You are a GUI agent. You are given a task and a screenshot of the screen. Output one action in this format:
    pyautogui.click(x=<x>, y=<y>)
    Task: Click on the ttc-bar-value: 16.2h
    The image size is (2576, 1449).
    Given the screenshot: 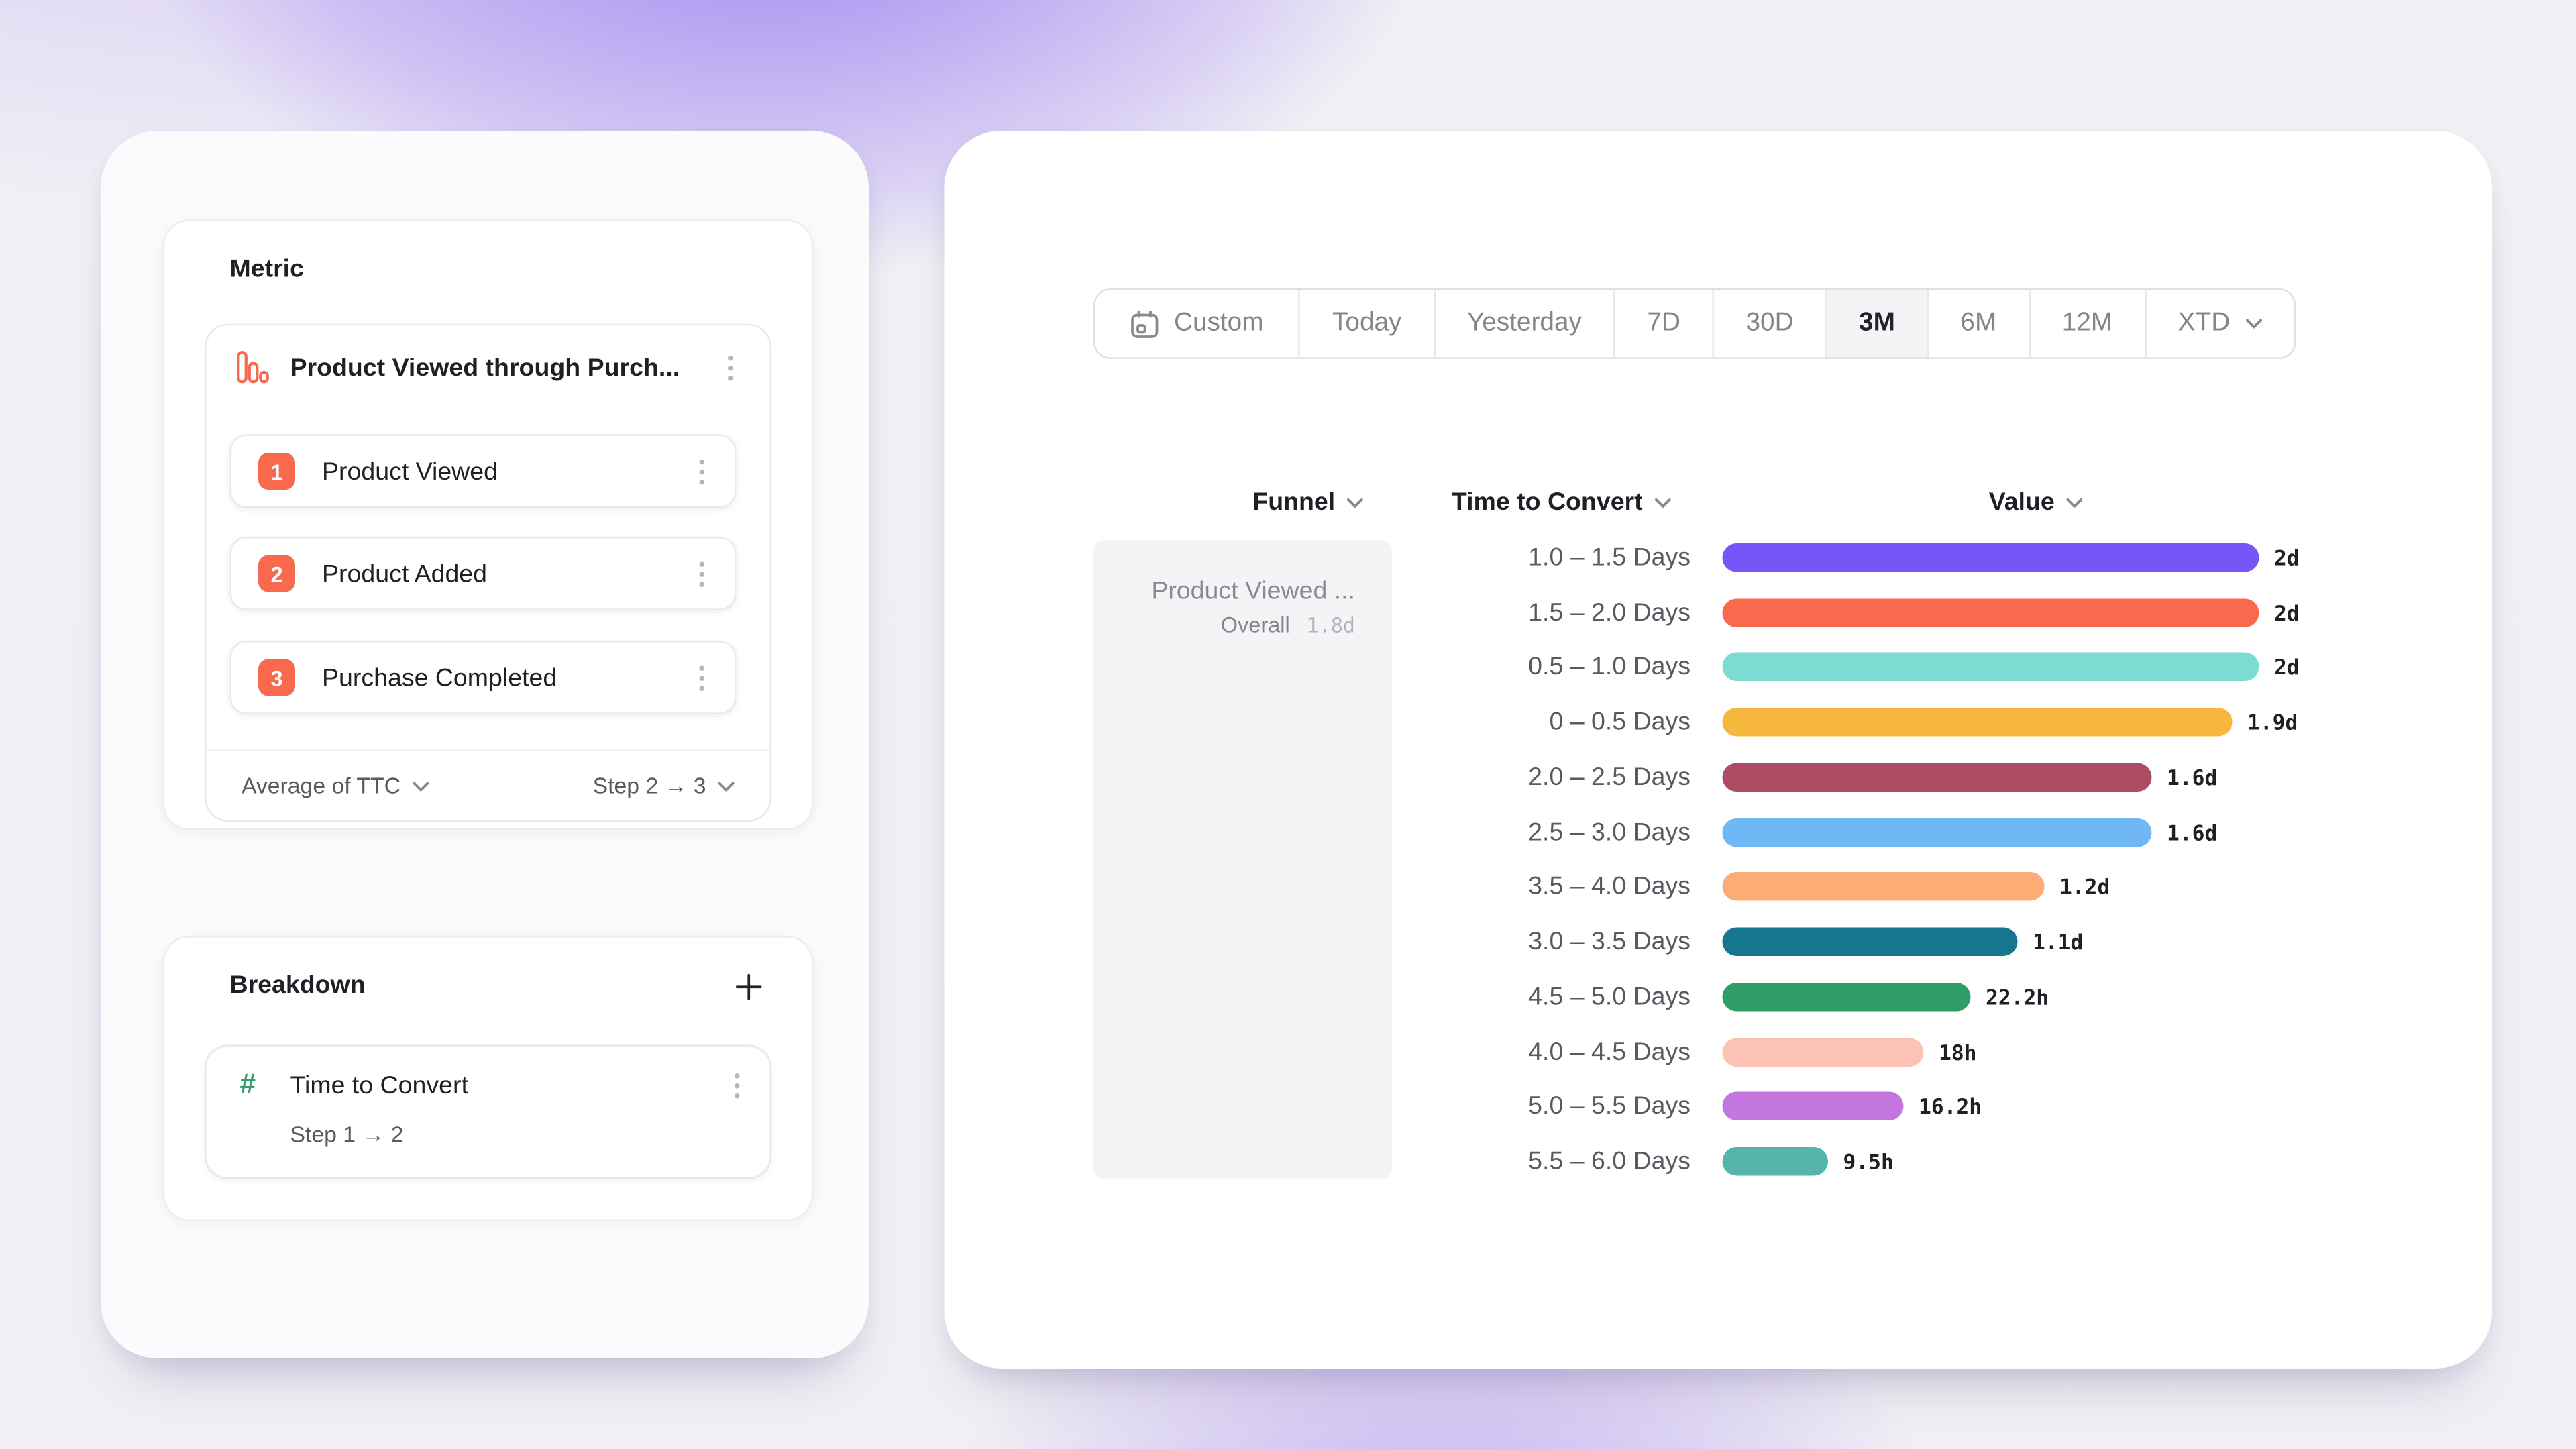 What is the action you would take?
    pyautogui.click(x=1950, y=1106)
    